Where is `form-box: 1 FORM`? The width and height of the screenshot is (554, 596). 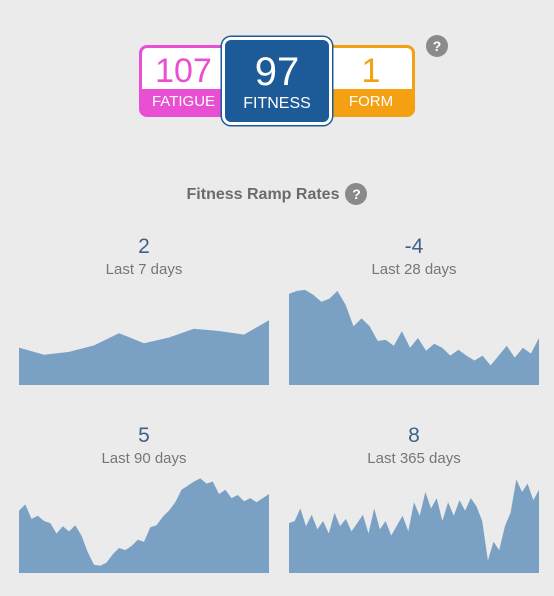
form-box: 1 FORM is located at coordinates (372, 81).